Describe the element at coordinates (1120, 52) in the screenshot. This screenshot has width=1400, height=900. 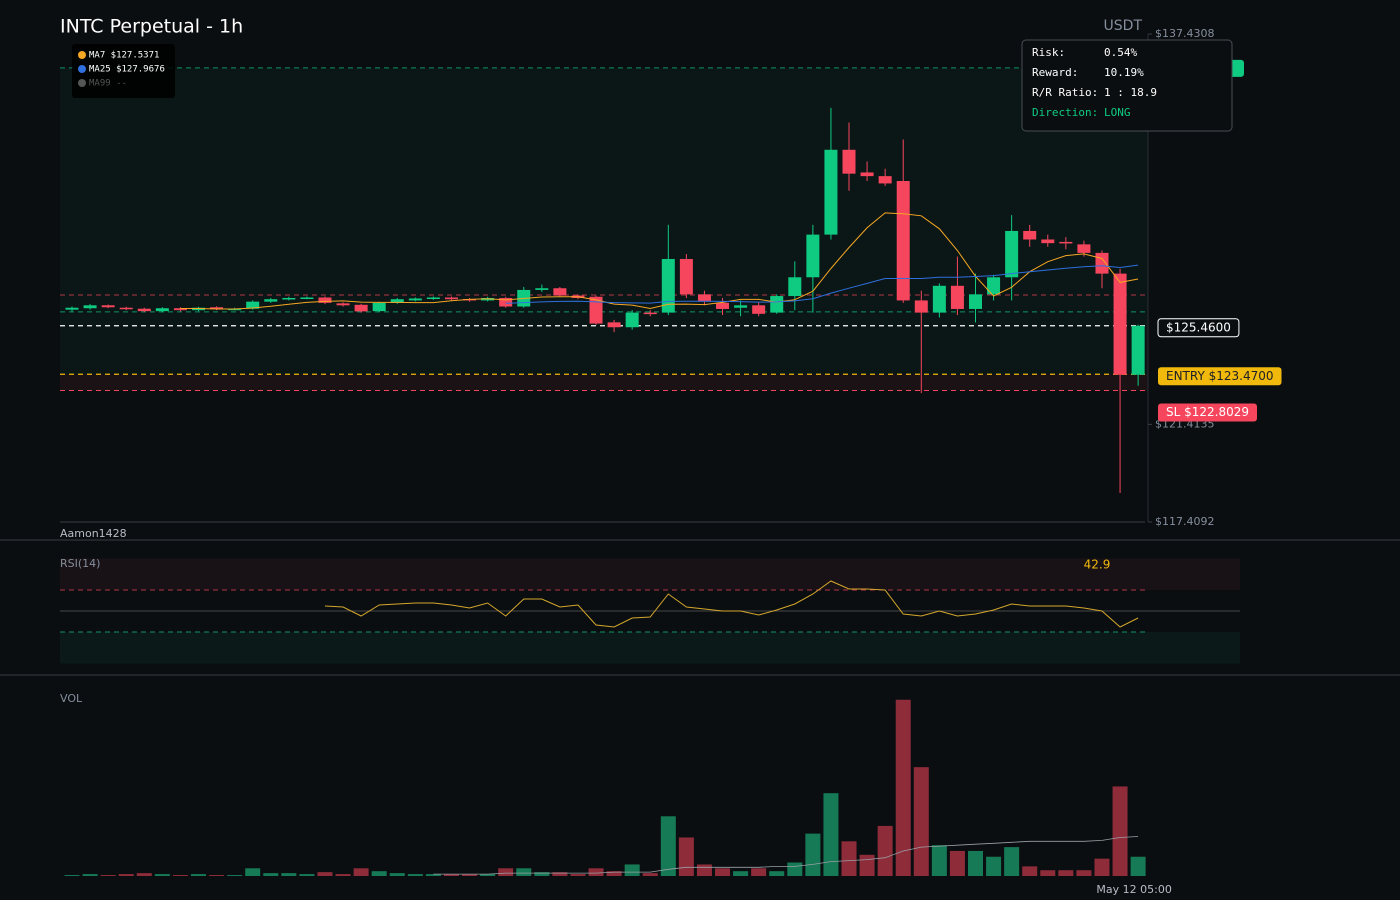
I see `risk-value: 0.54%` at that location.